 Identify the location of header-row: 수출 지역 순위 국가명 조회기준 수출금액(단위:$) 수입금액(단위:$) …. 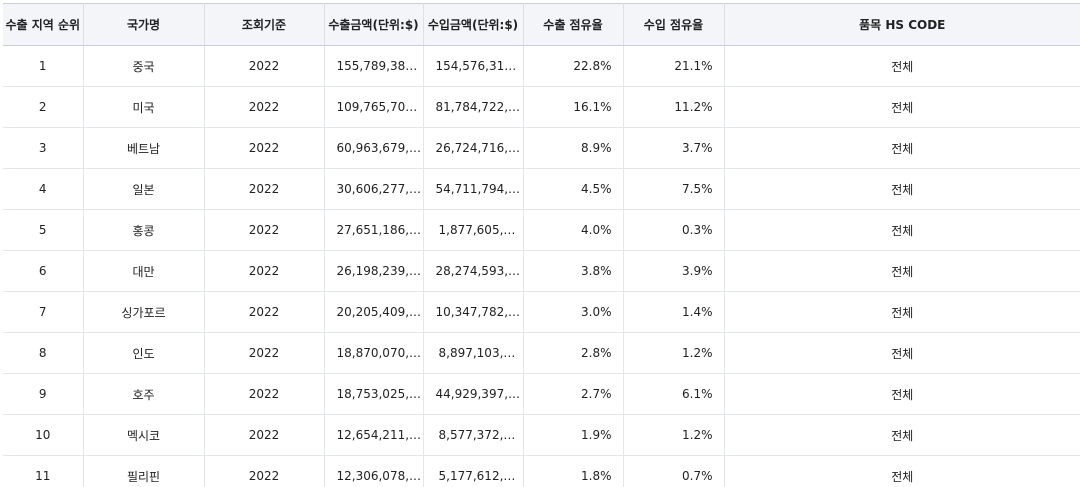
(541, 24).